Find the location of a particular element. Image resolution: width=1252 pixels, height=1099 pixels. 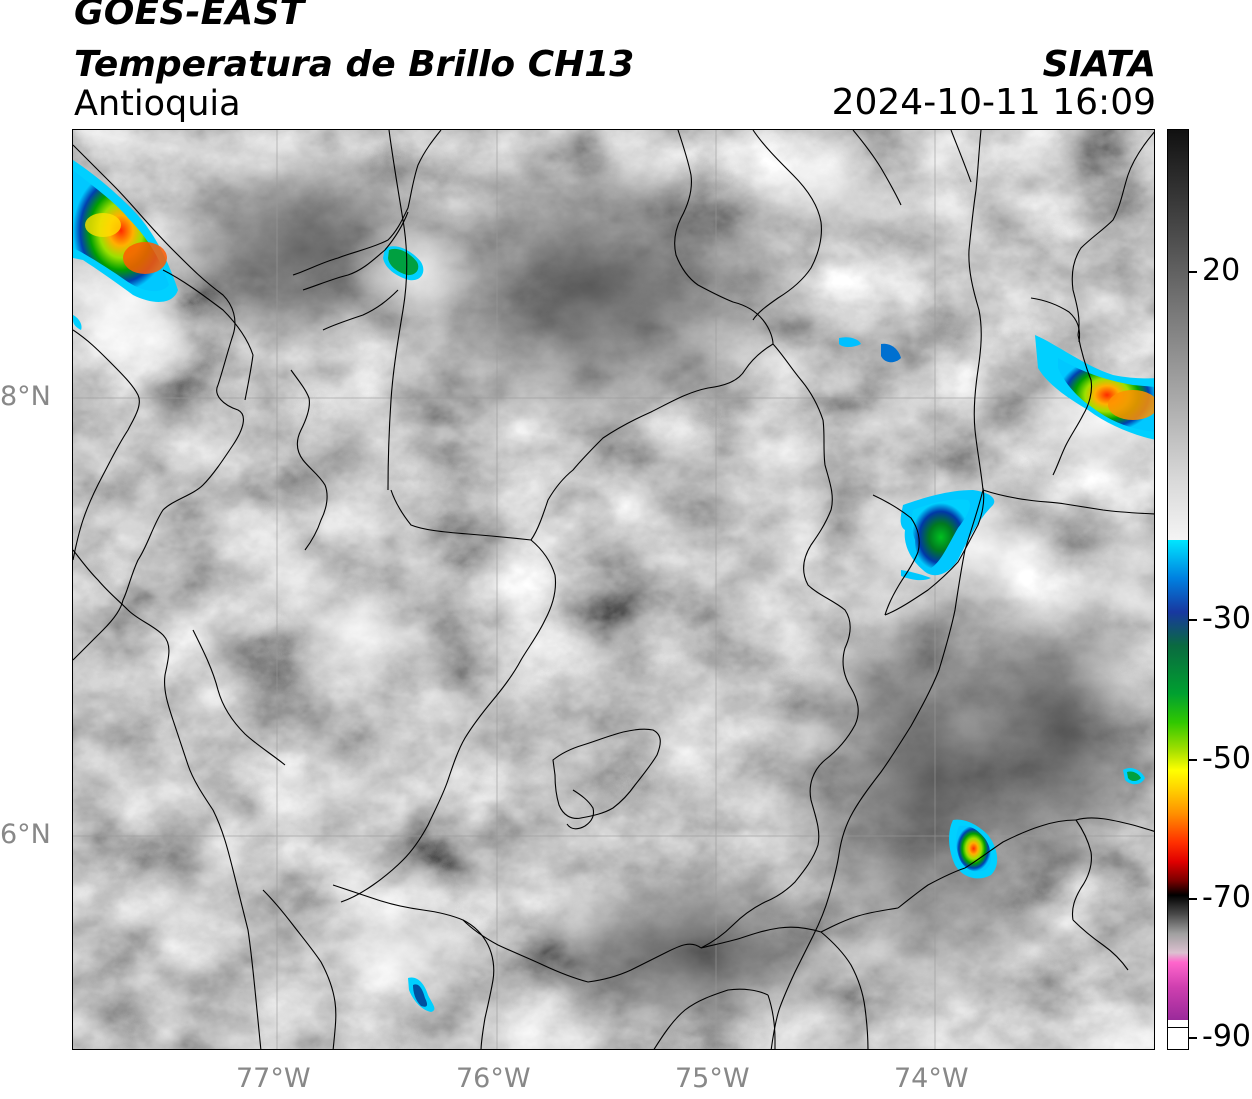

colorbar-label-m50: -50 is located at coordinates (1226, 758).